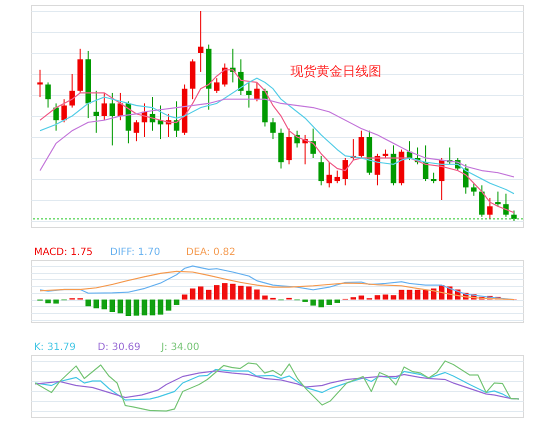  What do you see at coordinates (336, 72) in the screenshot?
I see `annotation: 现货黄金日线图` at bounding box center [336, 72].